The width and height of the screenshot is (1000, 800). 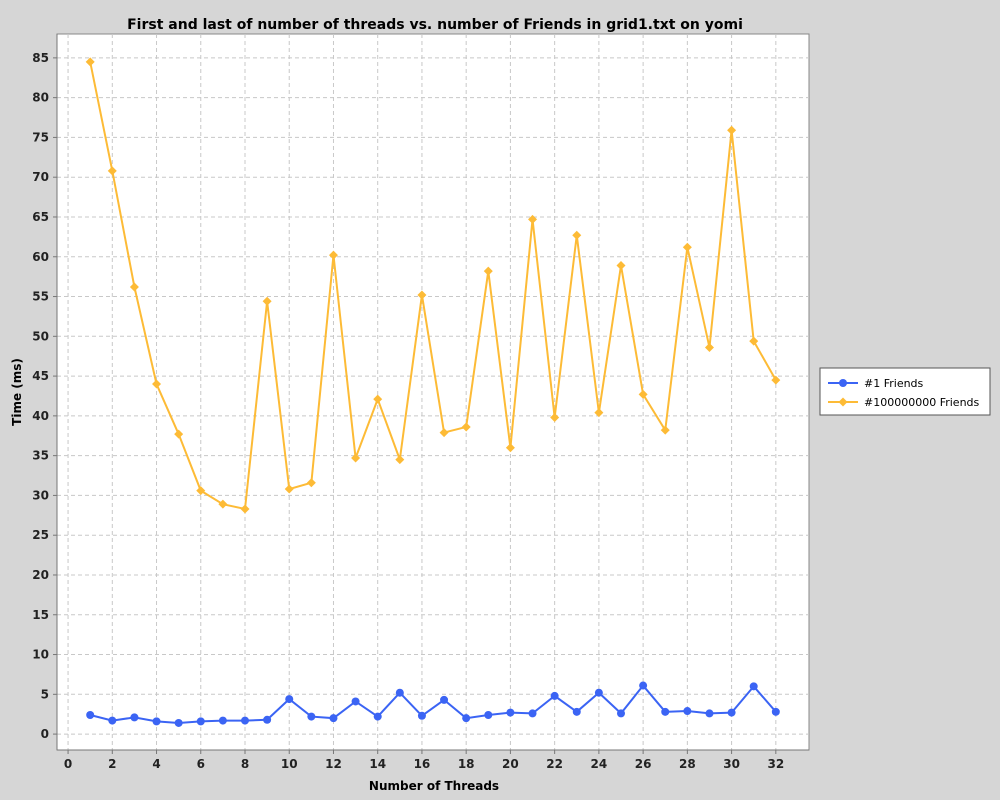 I want to click on y-tick-label: 60, so click(x=40, y=257).